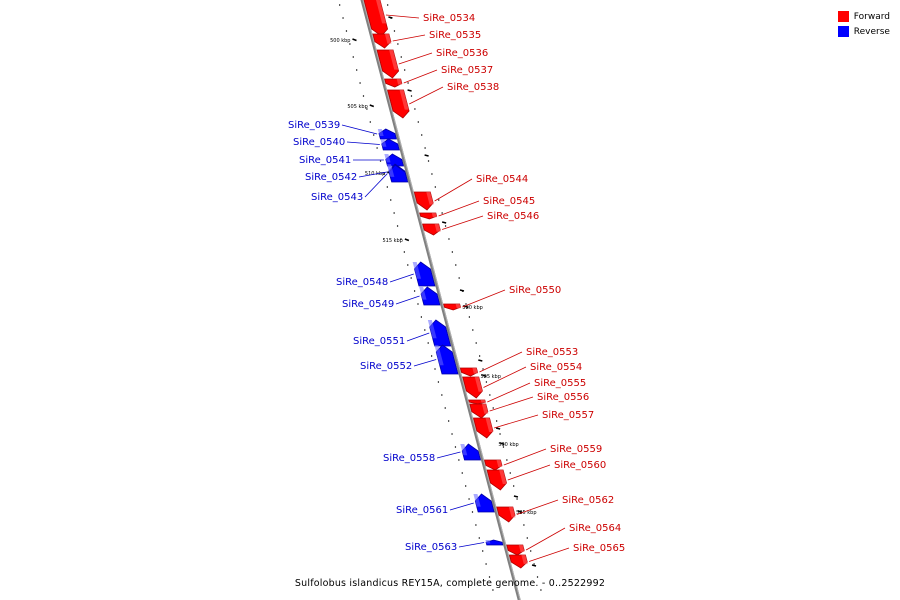 The width and height of the screenshot is (900, 600). What do you see at coordinates (580, 465) in the screenshot?
I see `gene-label: SiRe_0560` at bounding box center [580, 465].